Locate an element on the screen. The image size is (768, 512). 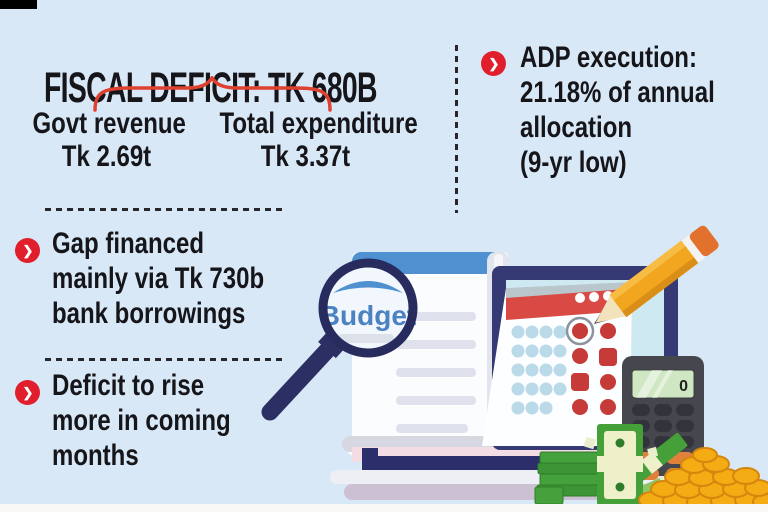
dashed-divider-bottom is located at coordinates (163, 359).